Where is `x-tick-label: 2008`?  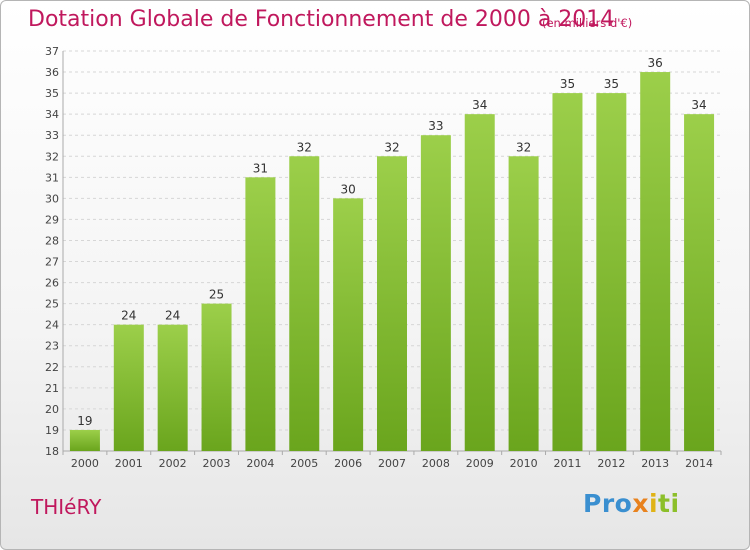 x-tick-label: 2008 is located at coordinates (436, 463).